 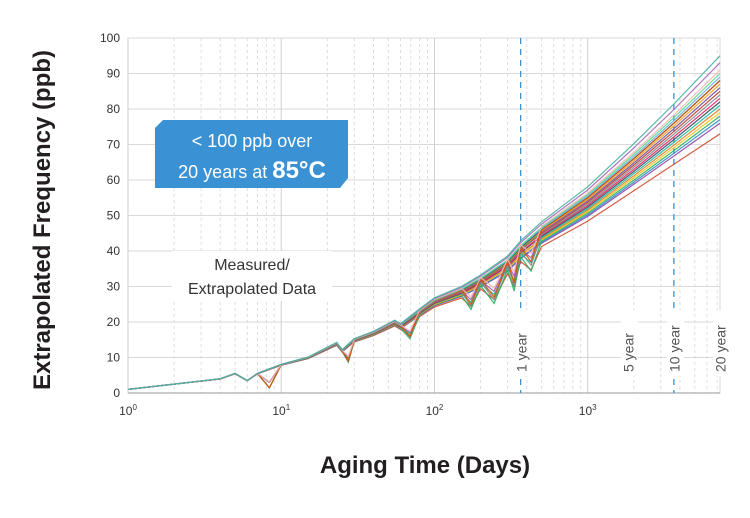 What do you see at coordinates (252, 265) in the screenshot?
I see `annotation-line1: Measured/` at bounding box center [252, 265].